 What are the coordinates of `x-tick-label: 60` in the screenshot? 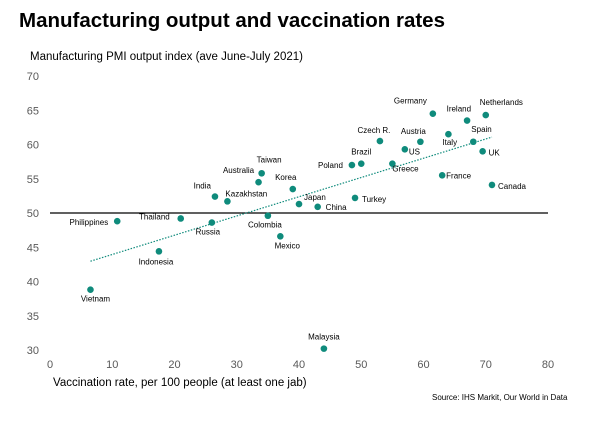 It's located at (423, 365).